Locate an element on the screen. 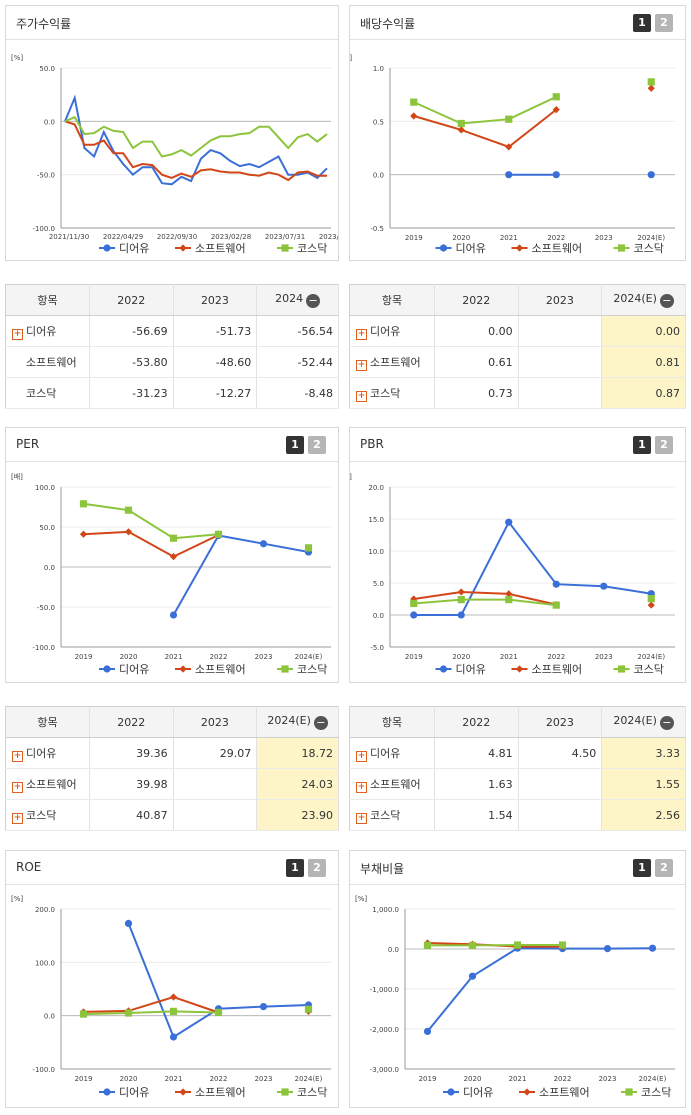 This screenshot has width=691, height=1115. cell: -56.69 is located at coordinates (131, 331).